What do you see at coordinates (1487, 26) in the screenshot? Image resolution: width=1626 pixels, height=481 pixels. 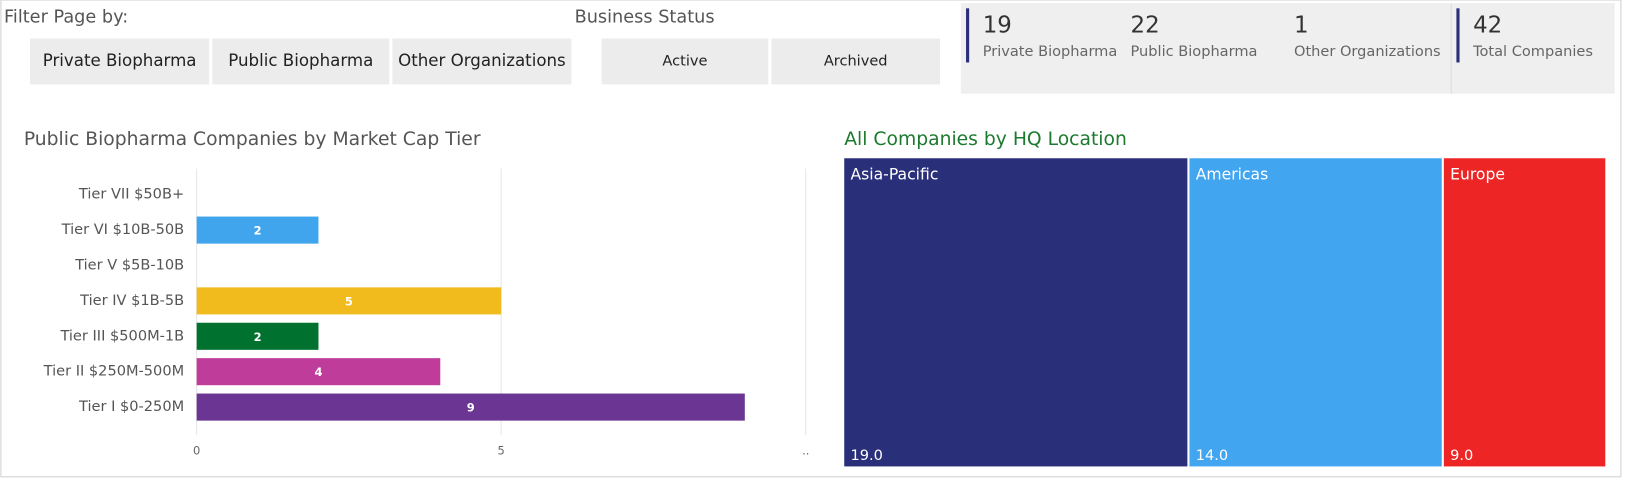 I see `card-value: 42` at bounding box center [1487, 26].